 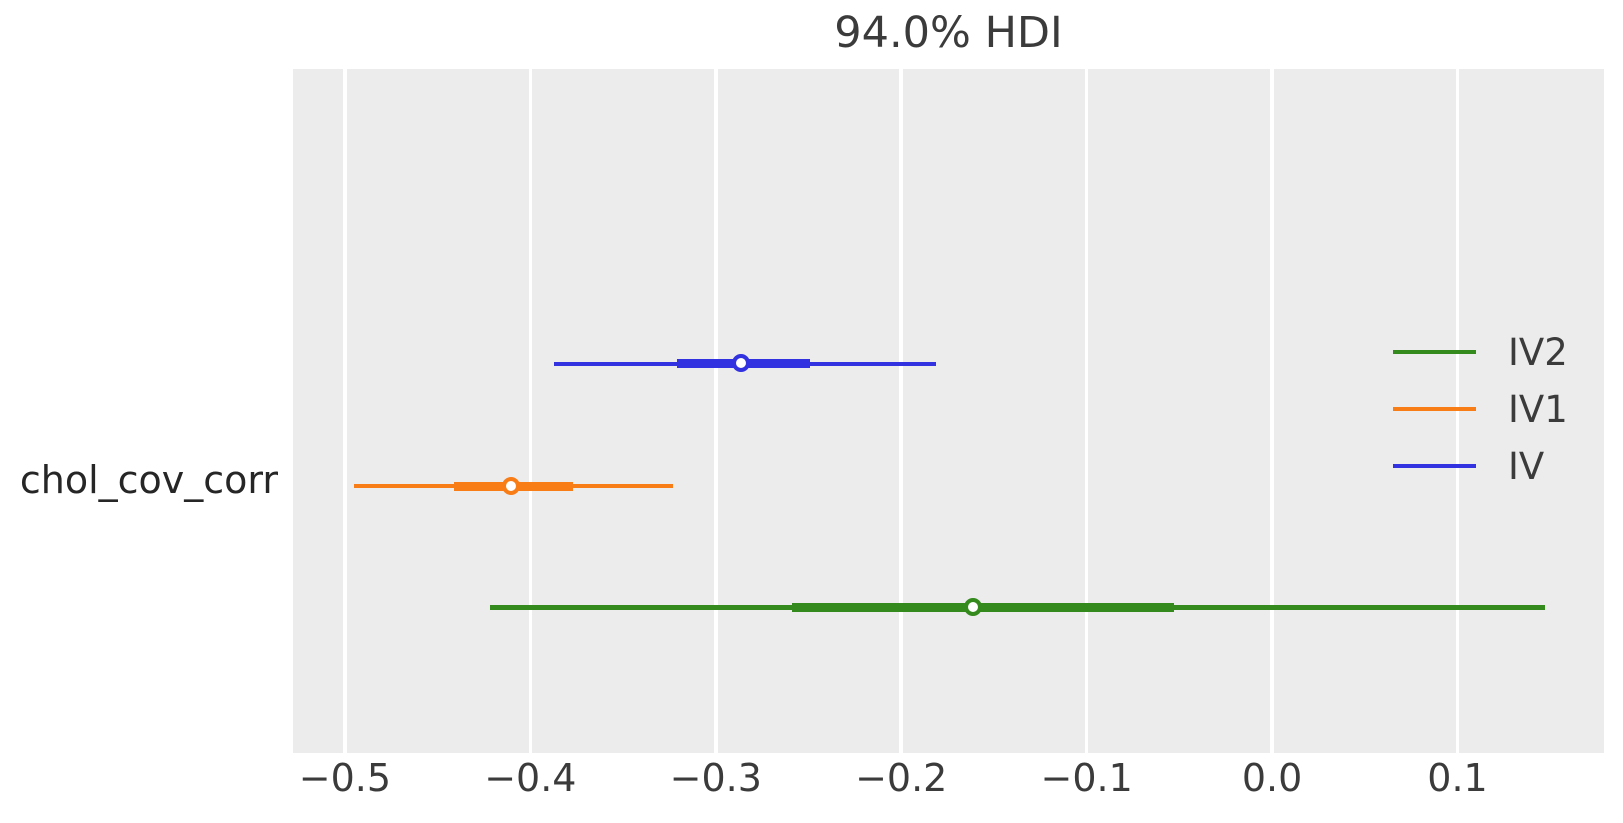 What do you see at coordinates (1526, 466) in the screenshot?
I see `legend-label: IV` at bounding box center [1526, 466].